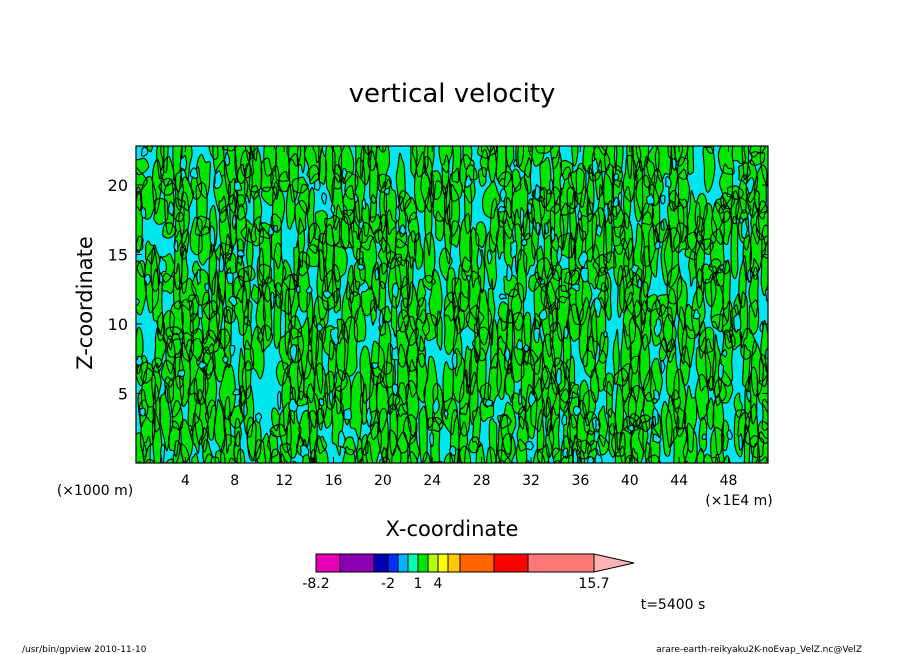 This screenshot has height=654, width=904. Describe the element at coordinates (418, 584) in the screenshot. I see `colorbar-tick-label: 1` at that location.